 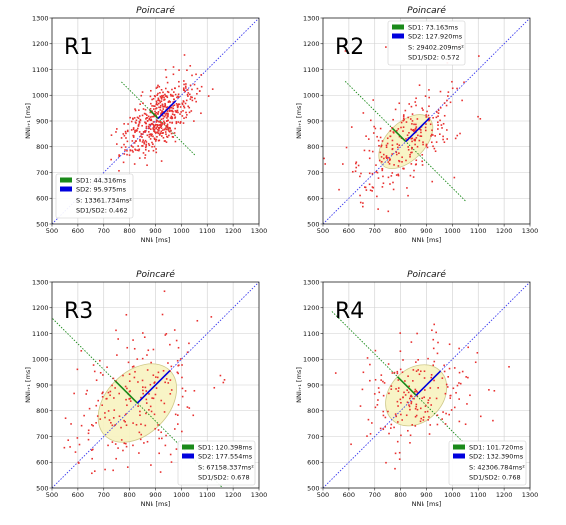 What do you see at coordinates (40, 96) in the screenshot?
I see `y-tick-label: 1000` at bounding box center [40, 96].